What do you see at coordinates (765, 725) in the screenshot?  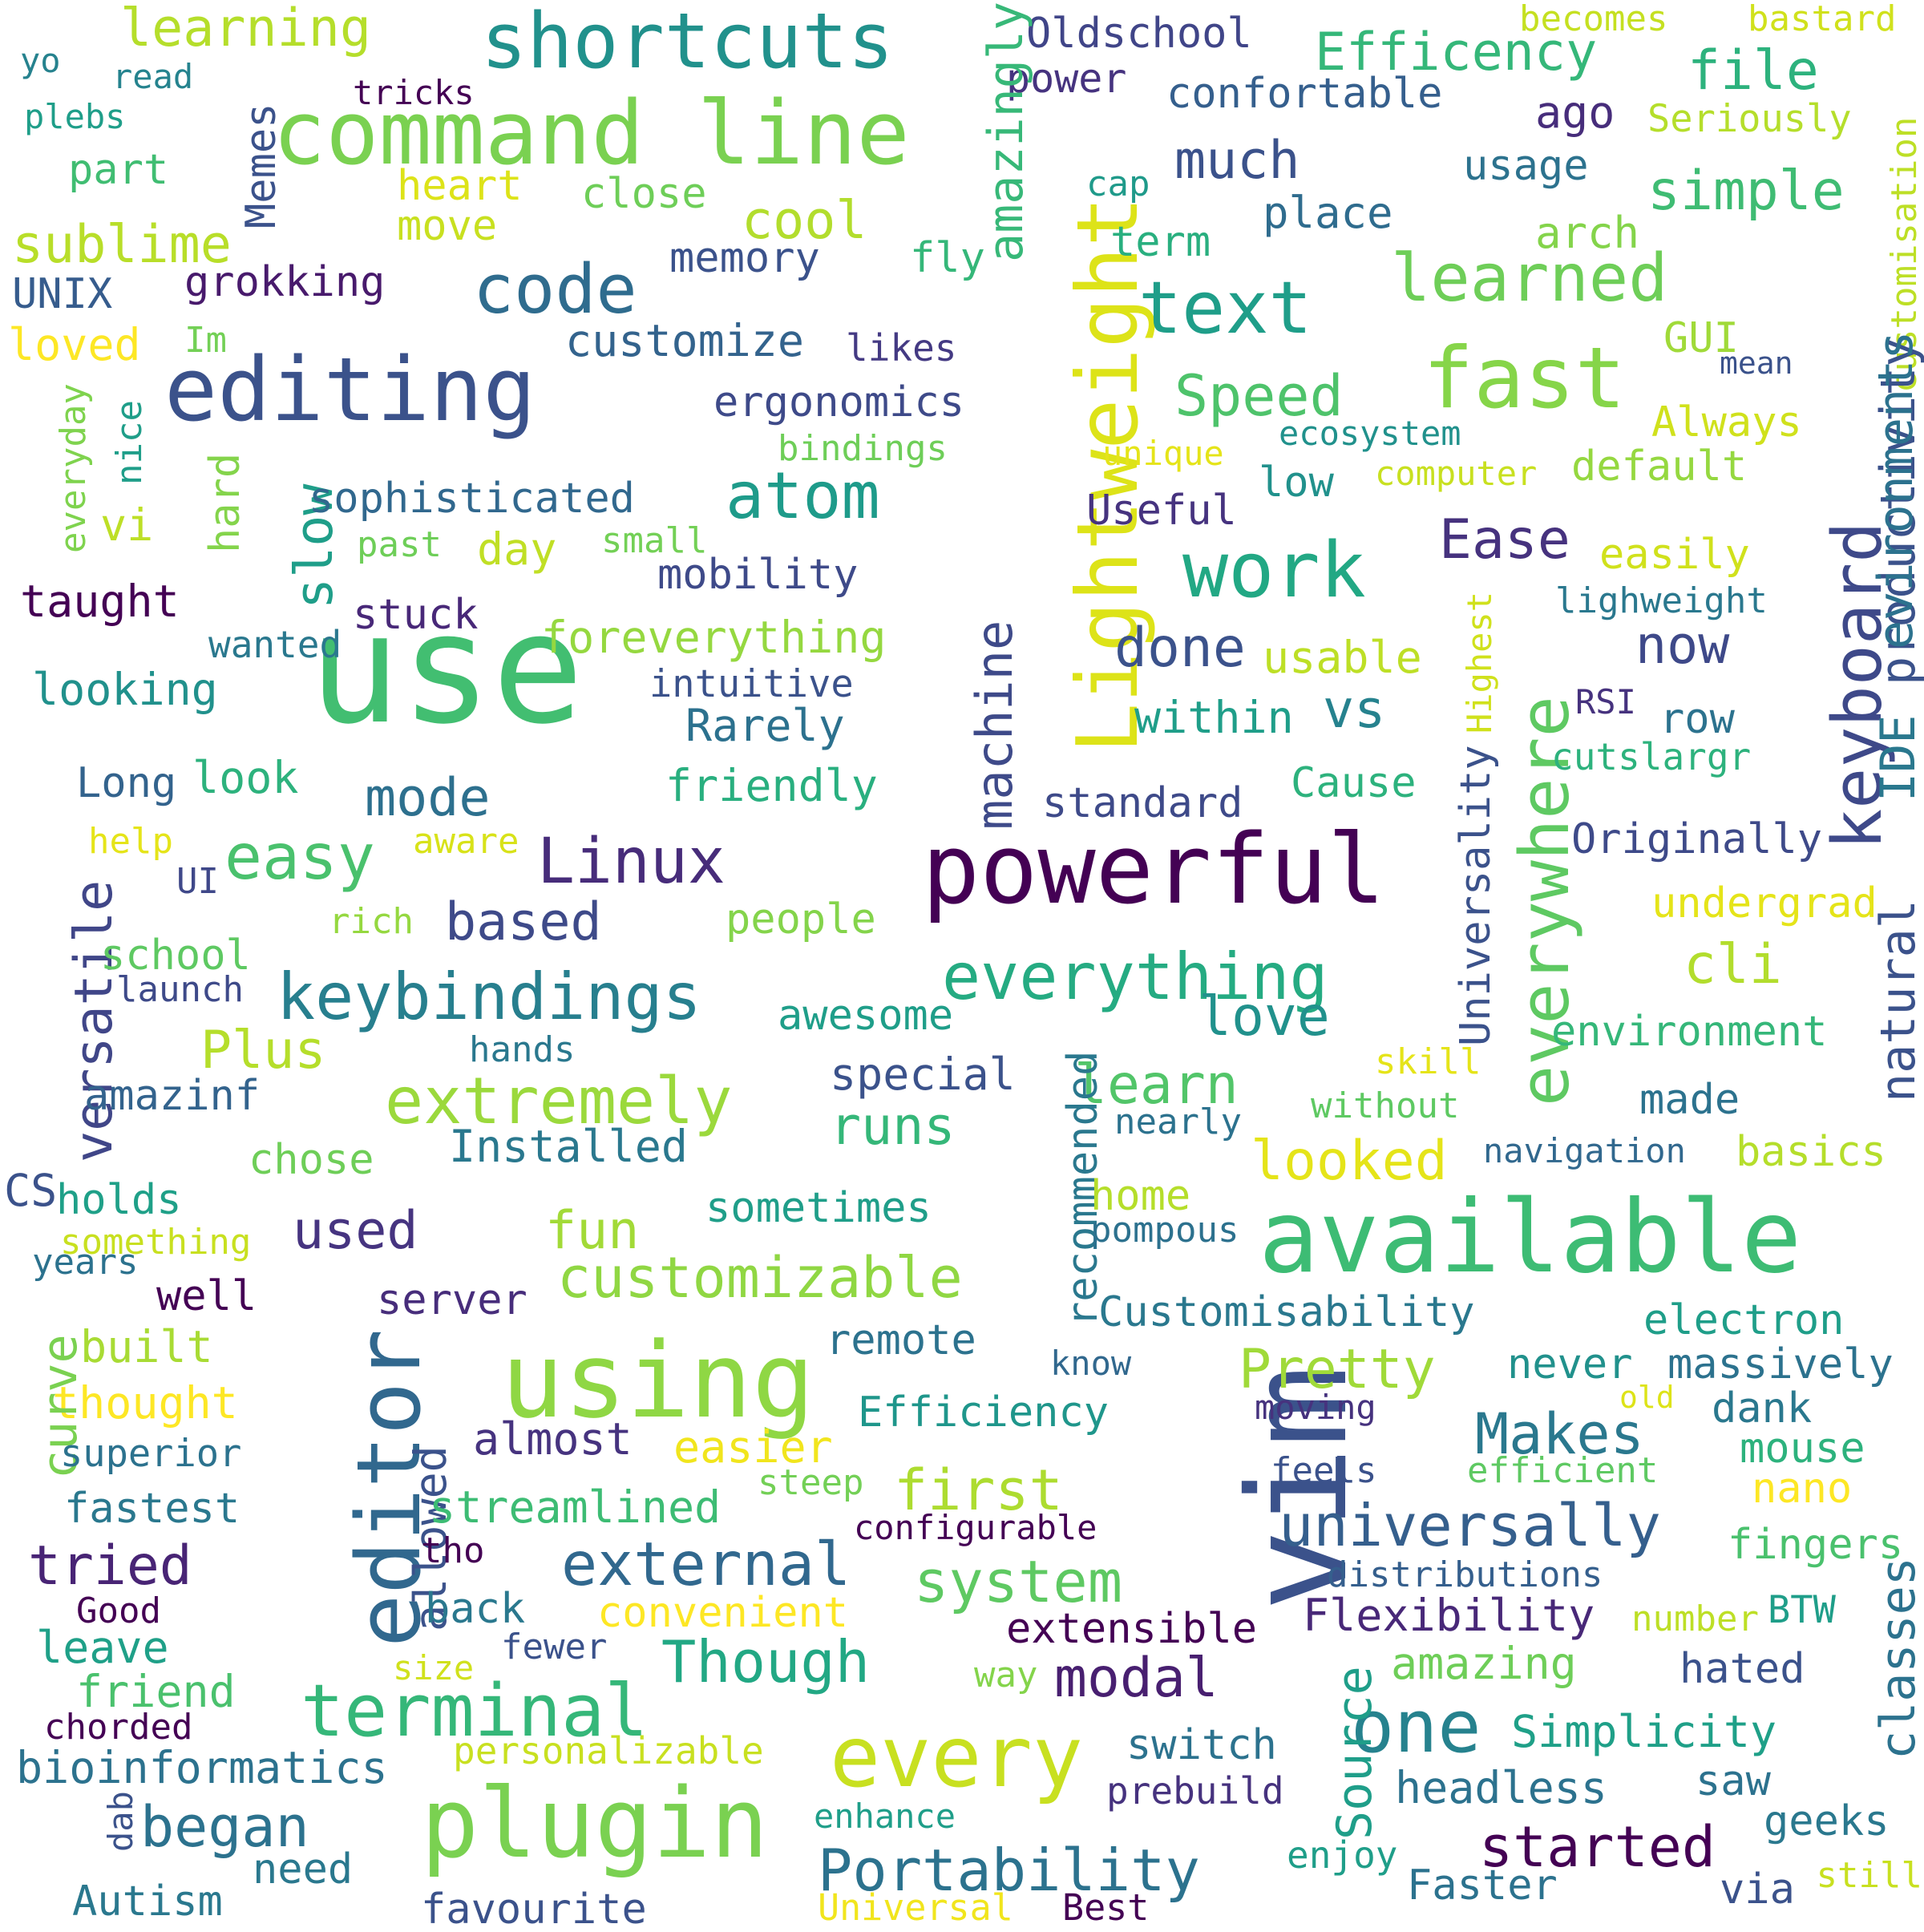 I see `word-rarely: Rarely` at bounding box center [765, 725].